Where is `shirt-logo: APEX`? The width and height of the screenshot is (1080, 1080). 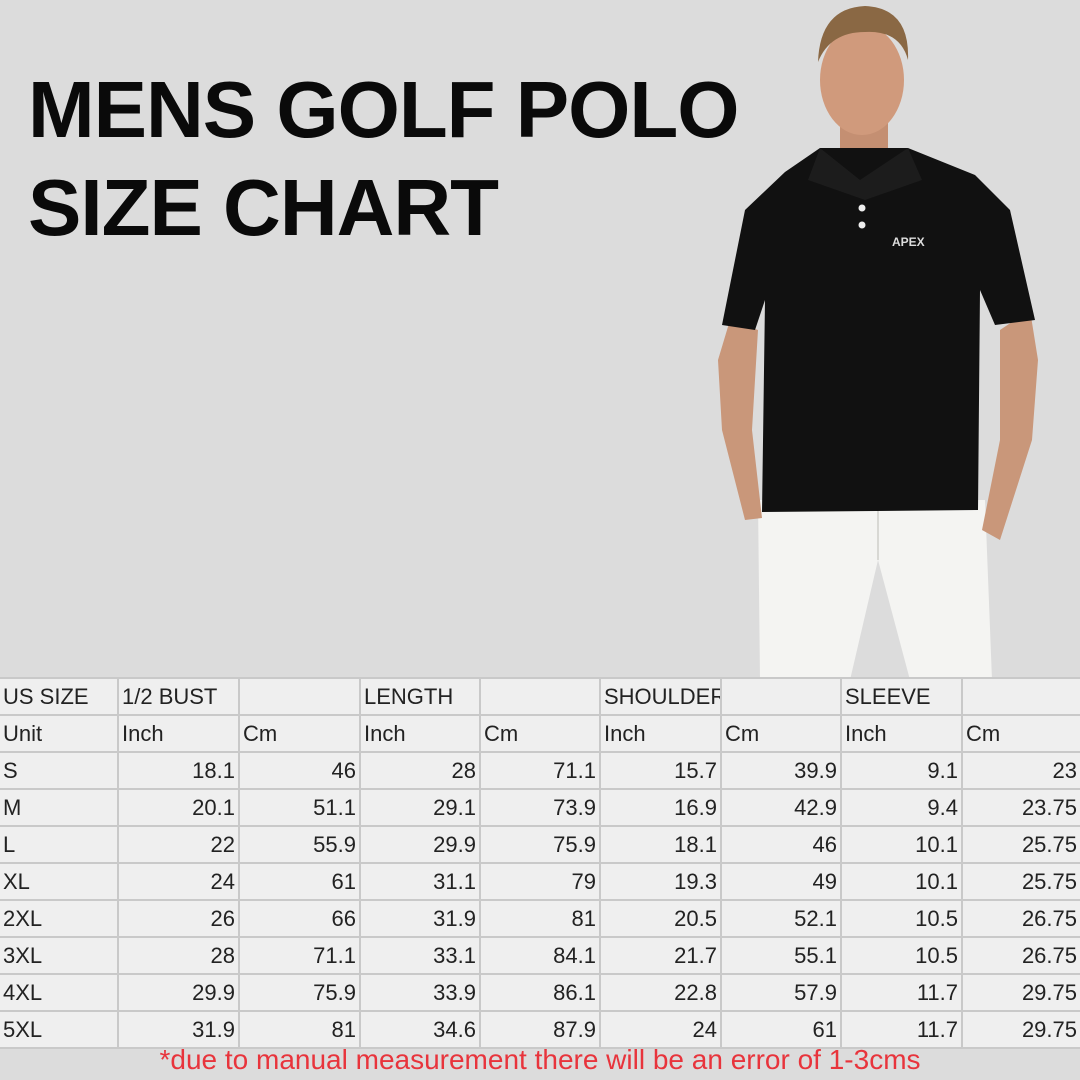
shirt-logo: APEX is located at coordinates (908, 242).